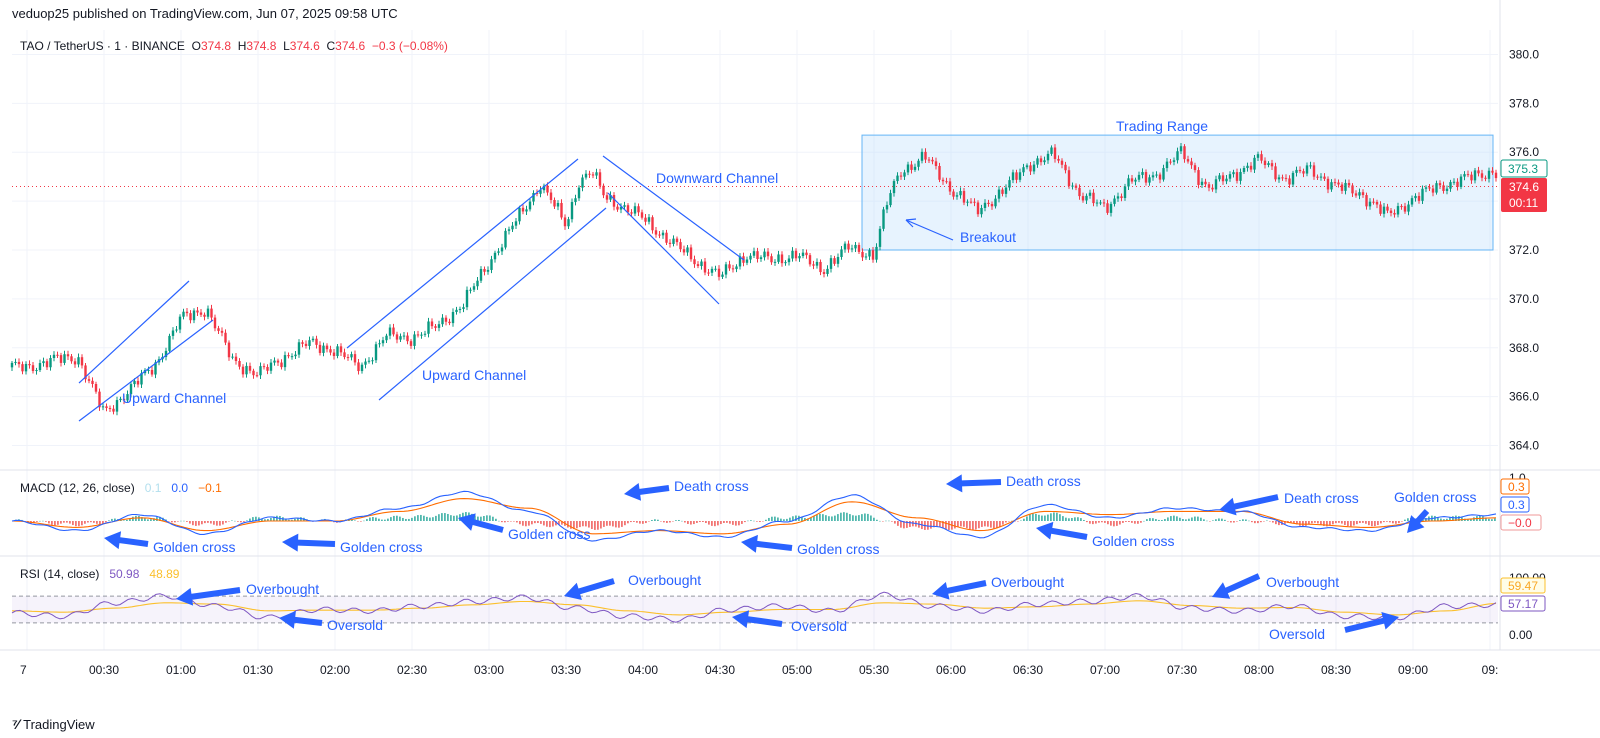 The width and height of the screenshot is (1600, 738). I want to click on price-tag-box, so click(1524, 168).